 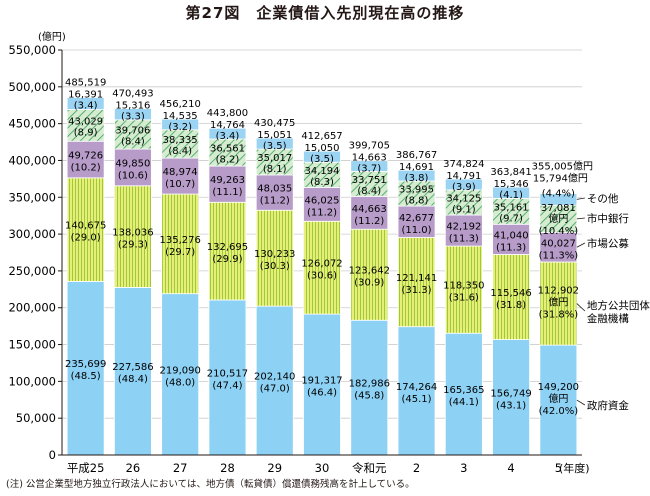 I want to click on bar-total-label: 386,767, so click(x=416, y=155).